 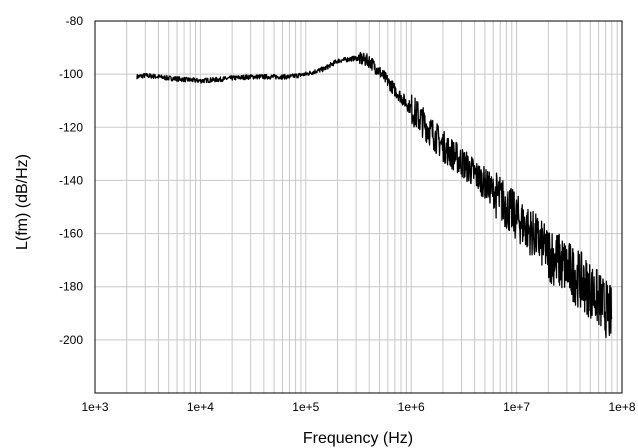 What do you see at coordinates (200, 407) in the screenshot?
I see `x-tick-label: 1e+4` at bounding box center [200, 407].